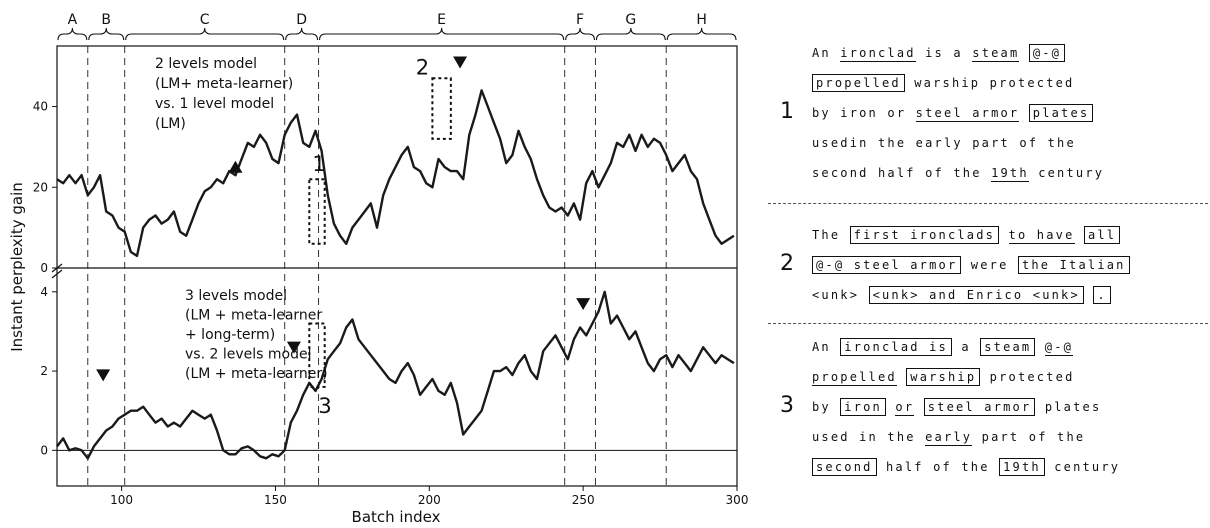 The height and width of the screenshot is (528, 1210). I want to click on example-line: used in the early part of the, so click(966, 437).